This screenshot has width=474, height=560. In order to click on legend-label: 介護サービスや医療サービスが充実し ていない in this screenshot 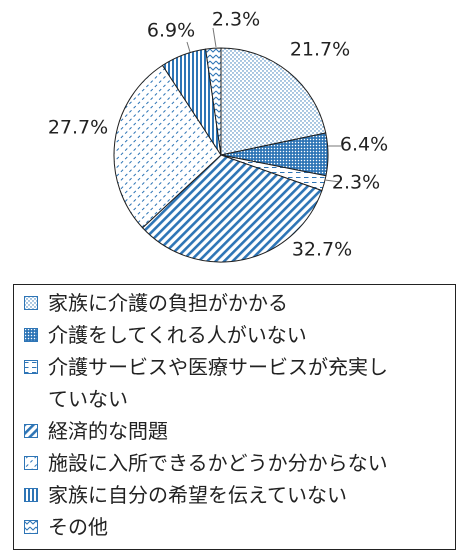, I will do `click(218, 383)`.